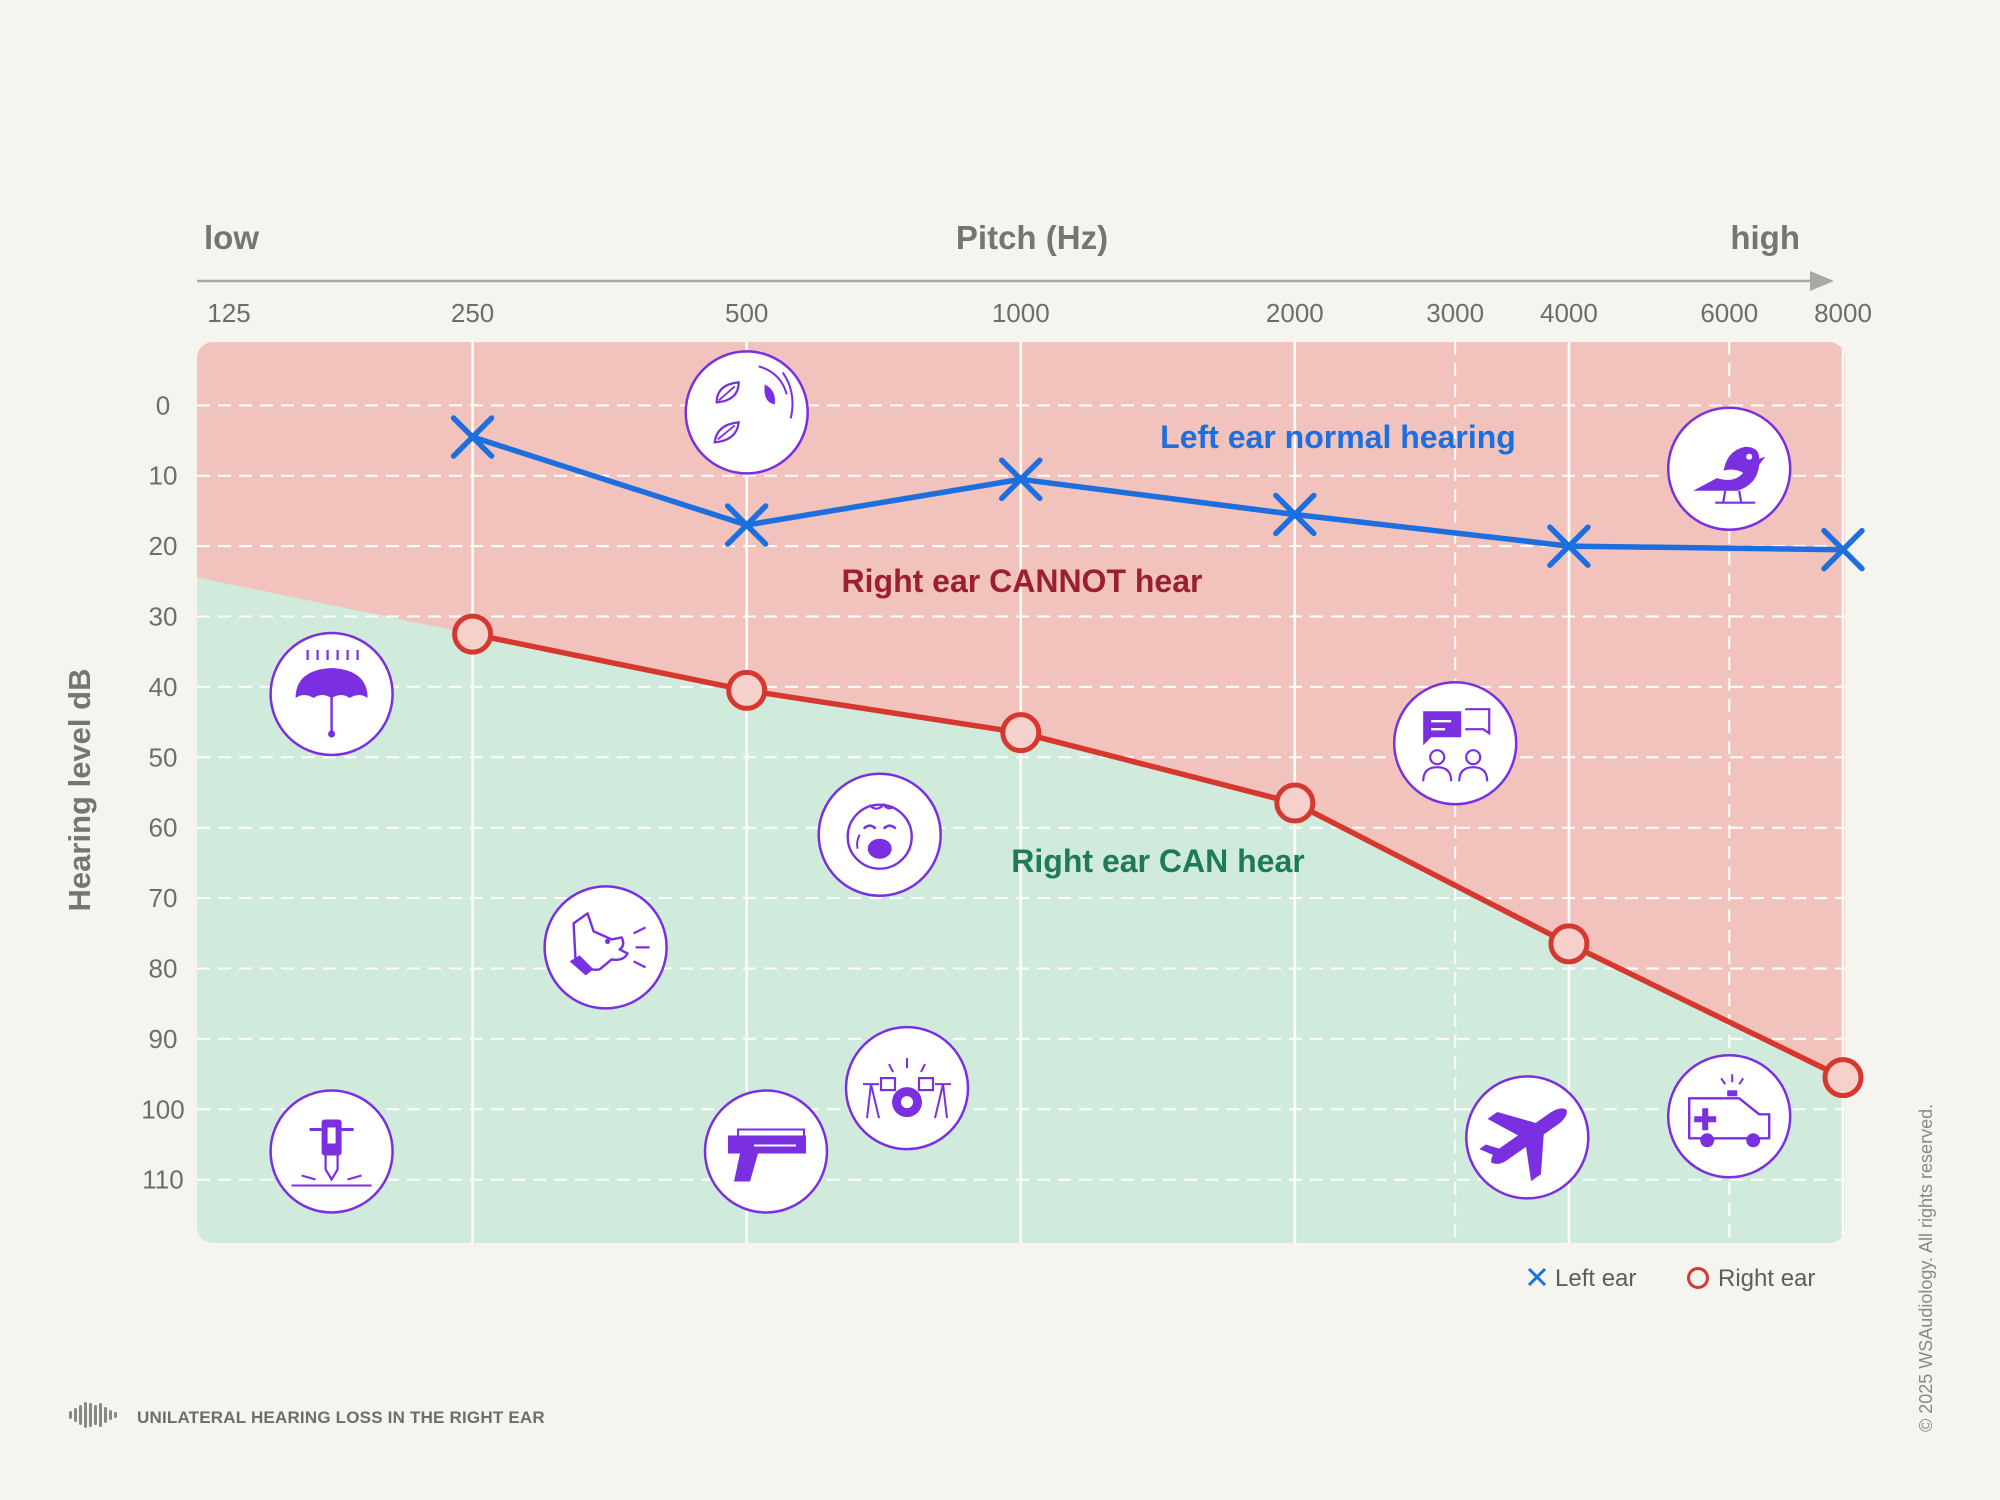  Describe the element at coordinates (93, 1415) in the screenshot. I see `footer-waveform-icon` at that location.